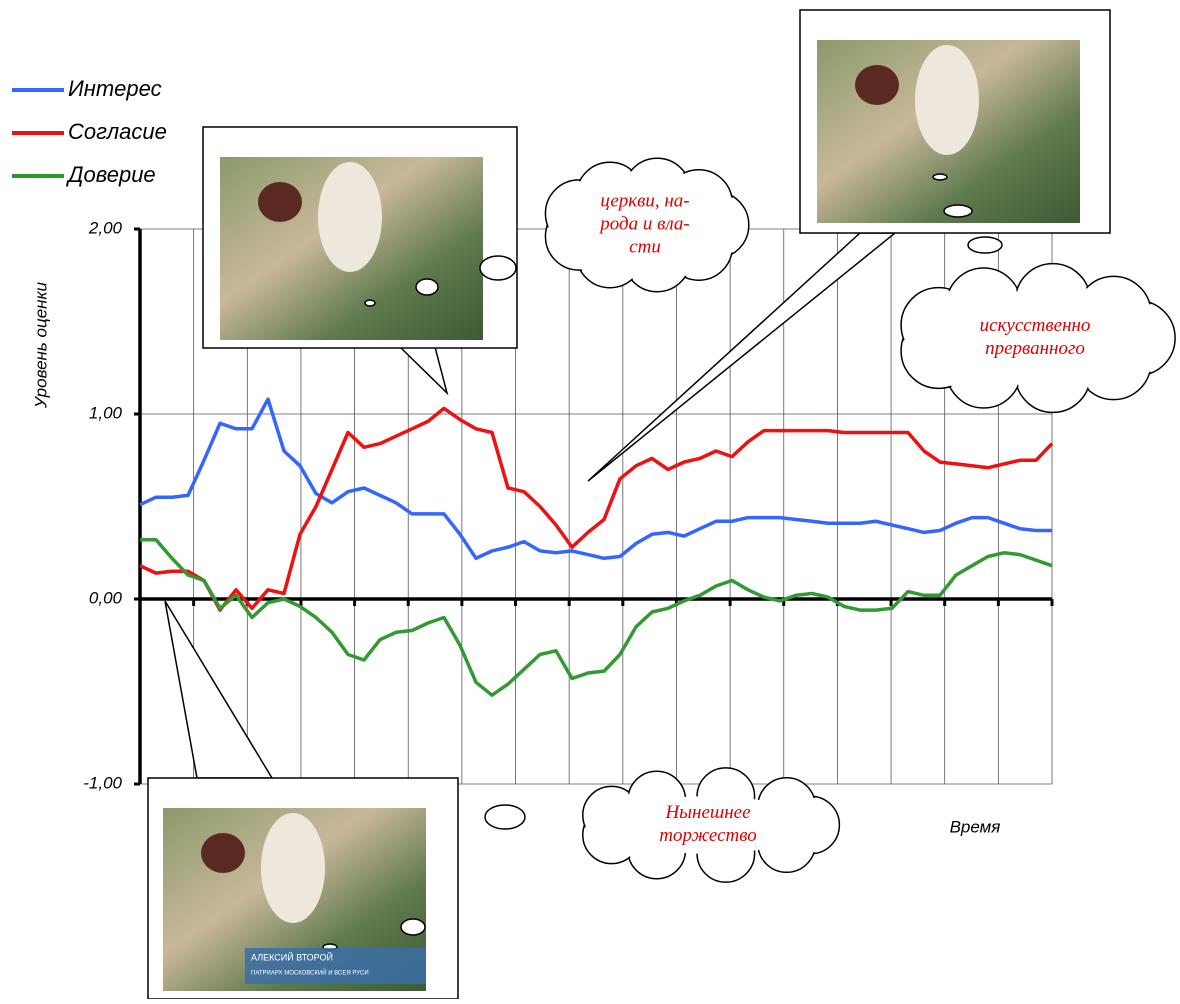 The image size is (1180, 1004). What do you see at coordinates (1035, 325) in the screenshot?
I see `annotation-text: искусственно` at bounding box center [1035, 325].